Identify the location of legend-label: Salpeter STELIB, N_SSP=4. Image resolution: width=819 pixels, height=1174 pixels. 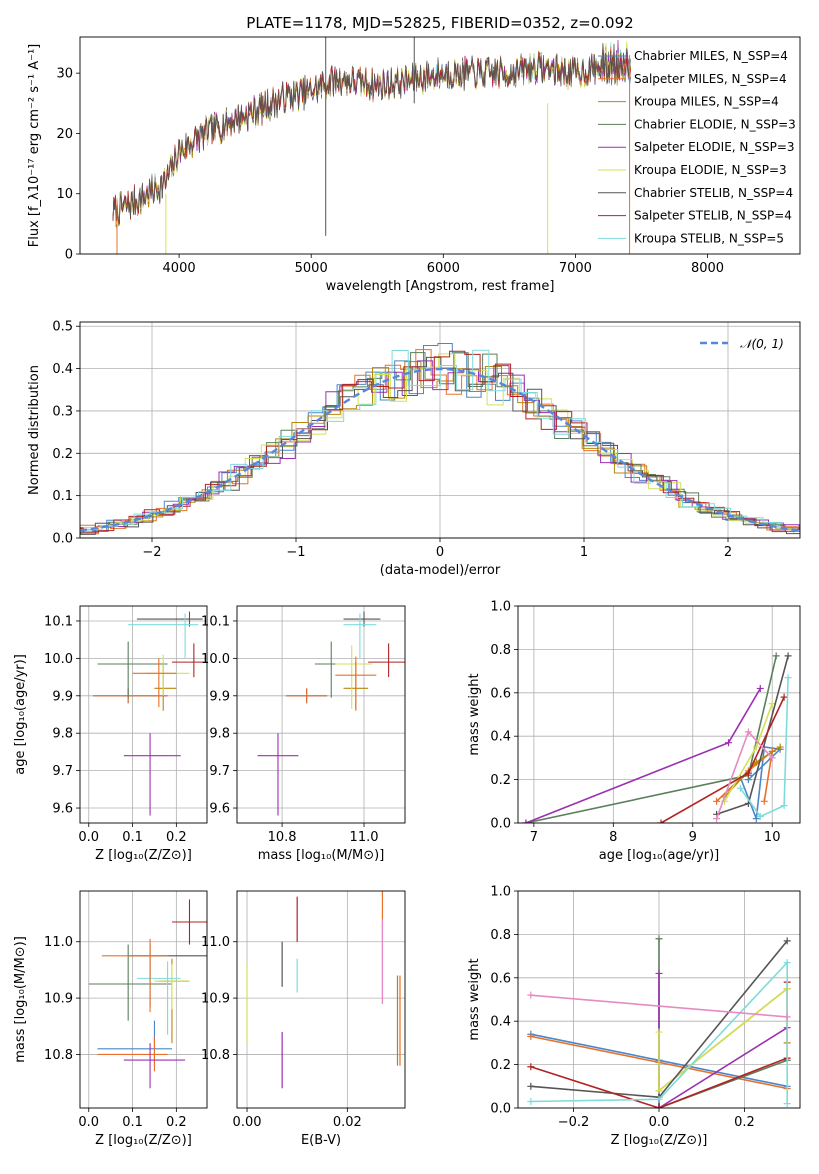
(713, 216).